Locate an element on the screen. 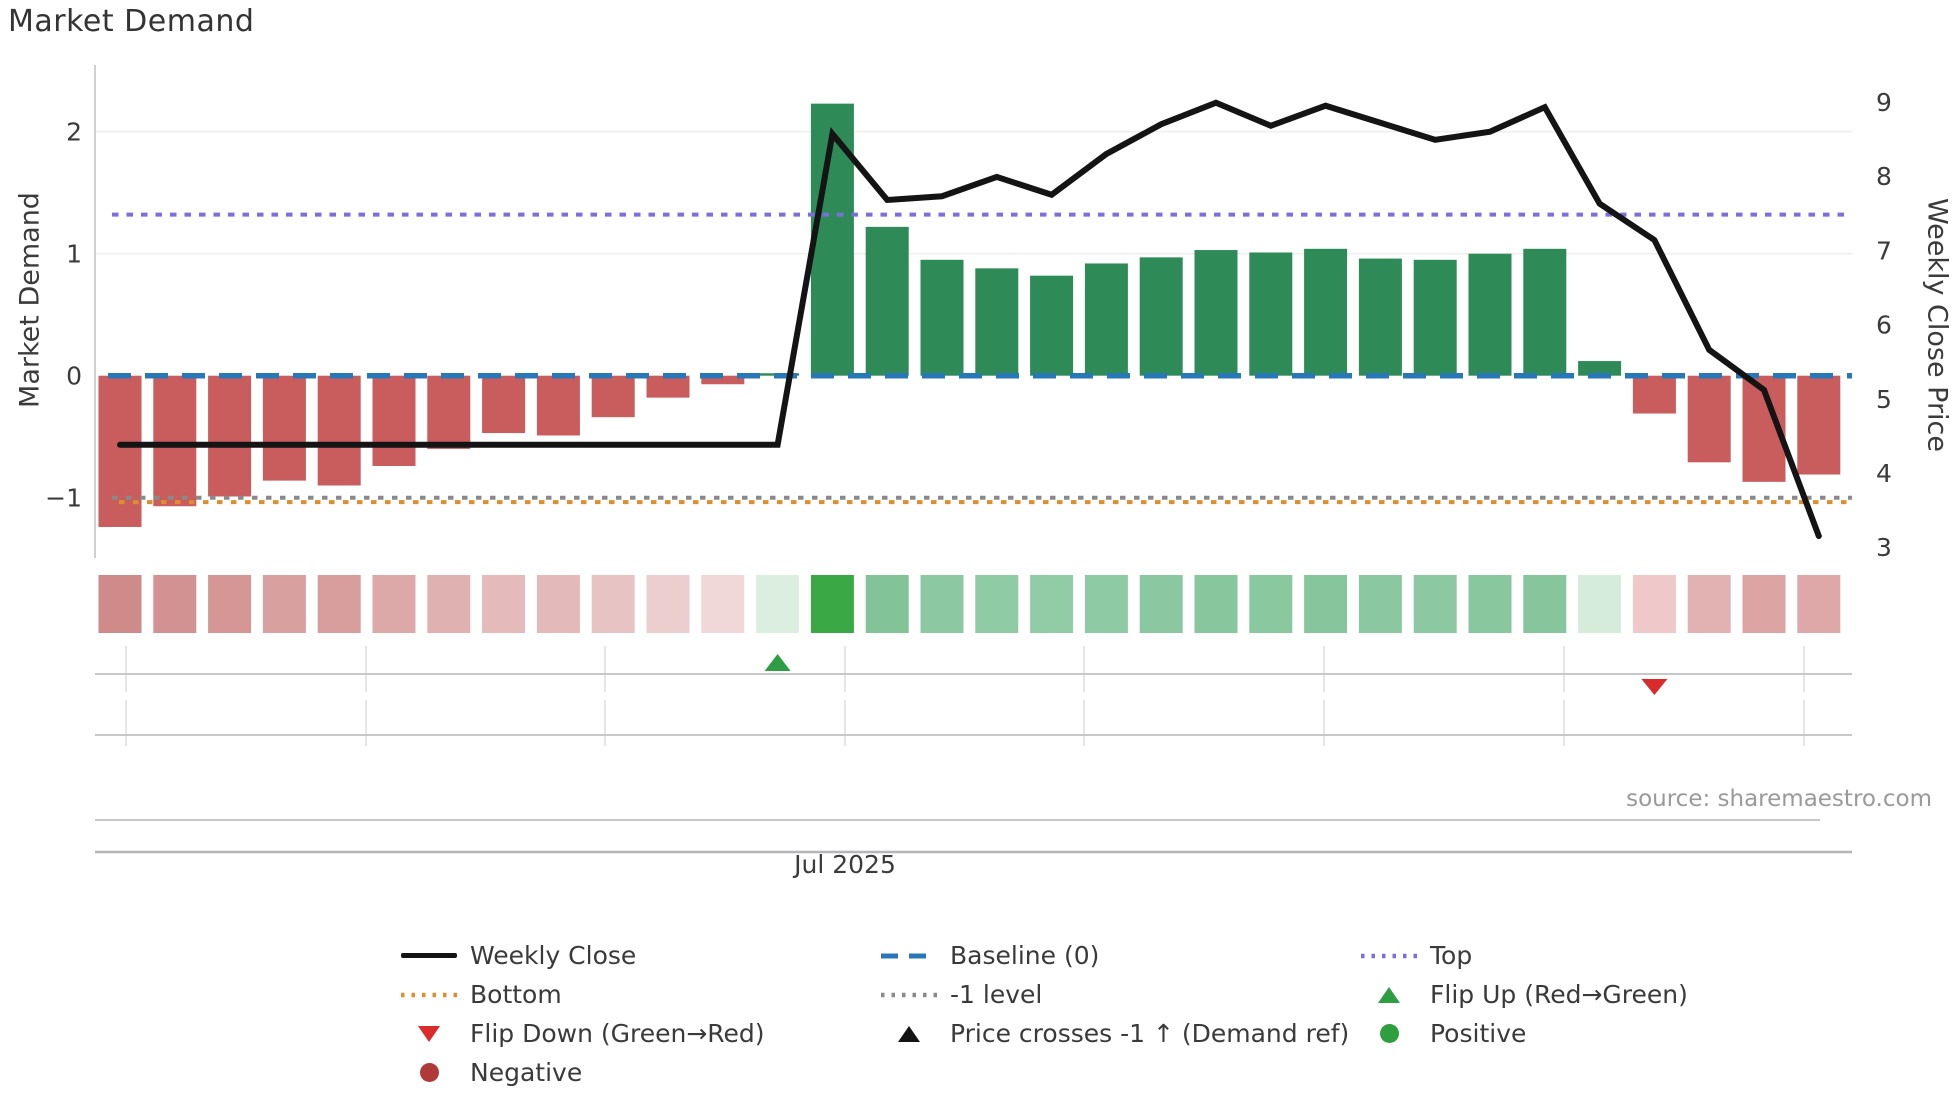 Image resolution: width=1960 pixels, height=1102 pixels. flip-up-marker is located at coordinates (777, 662).